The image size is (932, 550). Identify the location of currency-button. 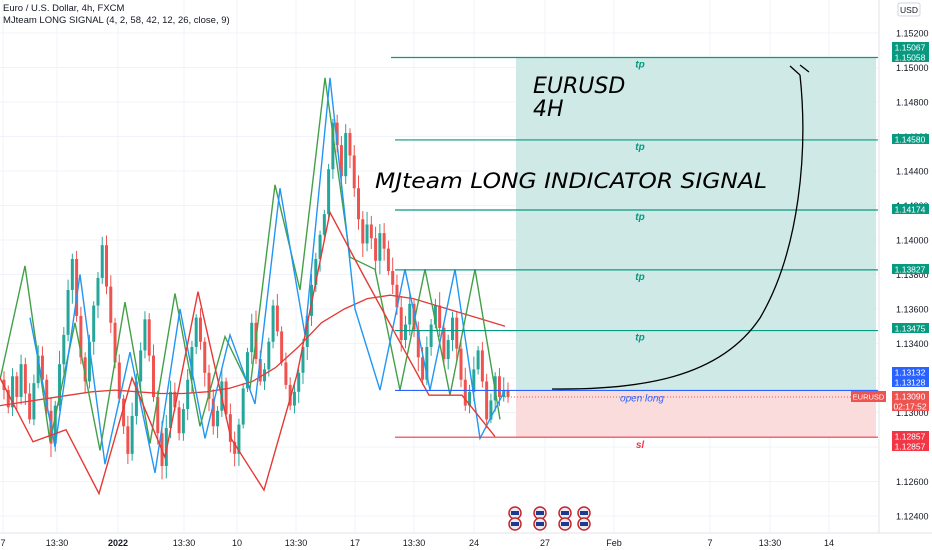
(909, 9).